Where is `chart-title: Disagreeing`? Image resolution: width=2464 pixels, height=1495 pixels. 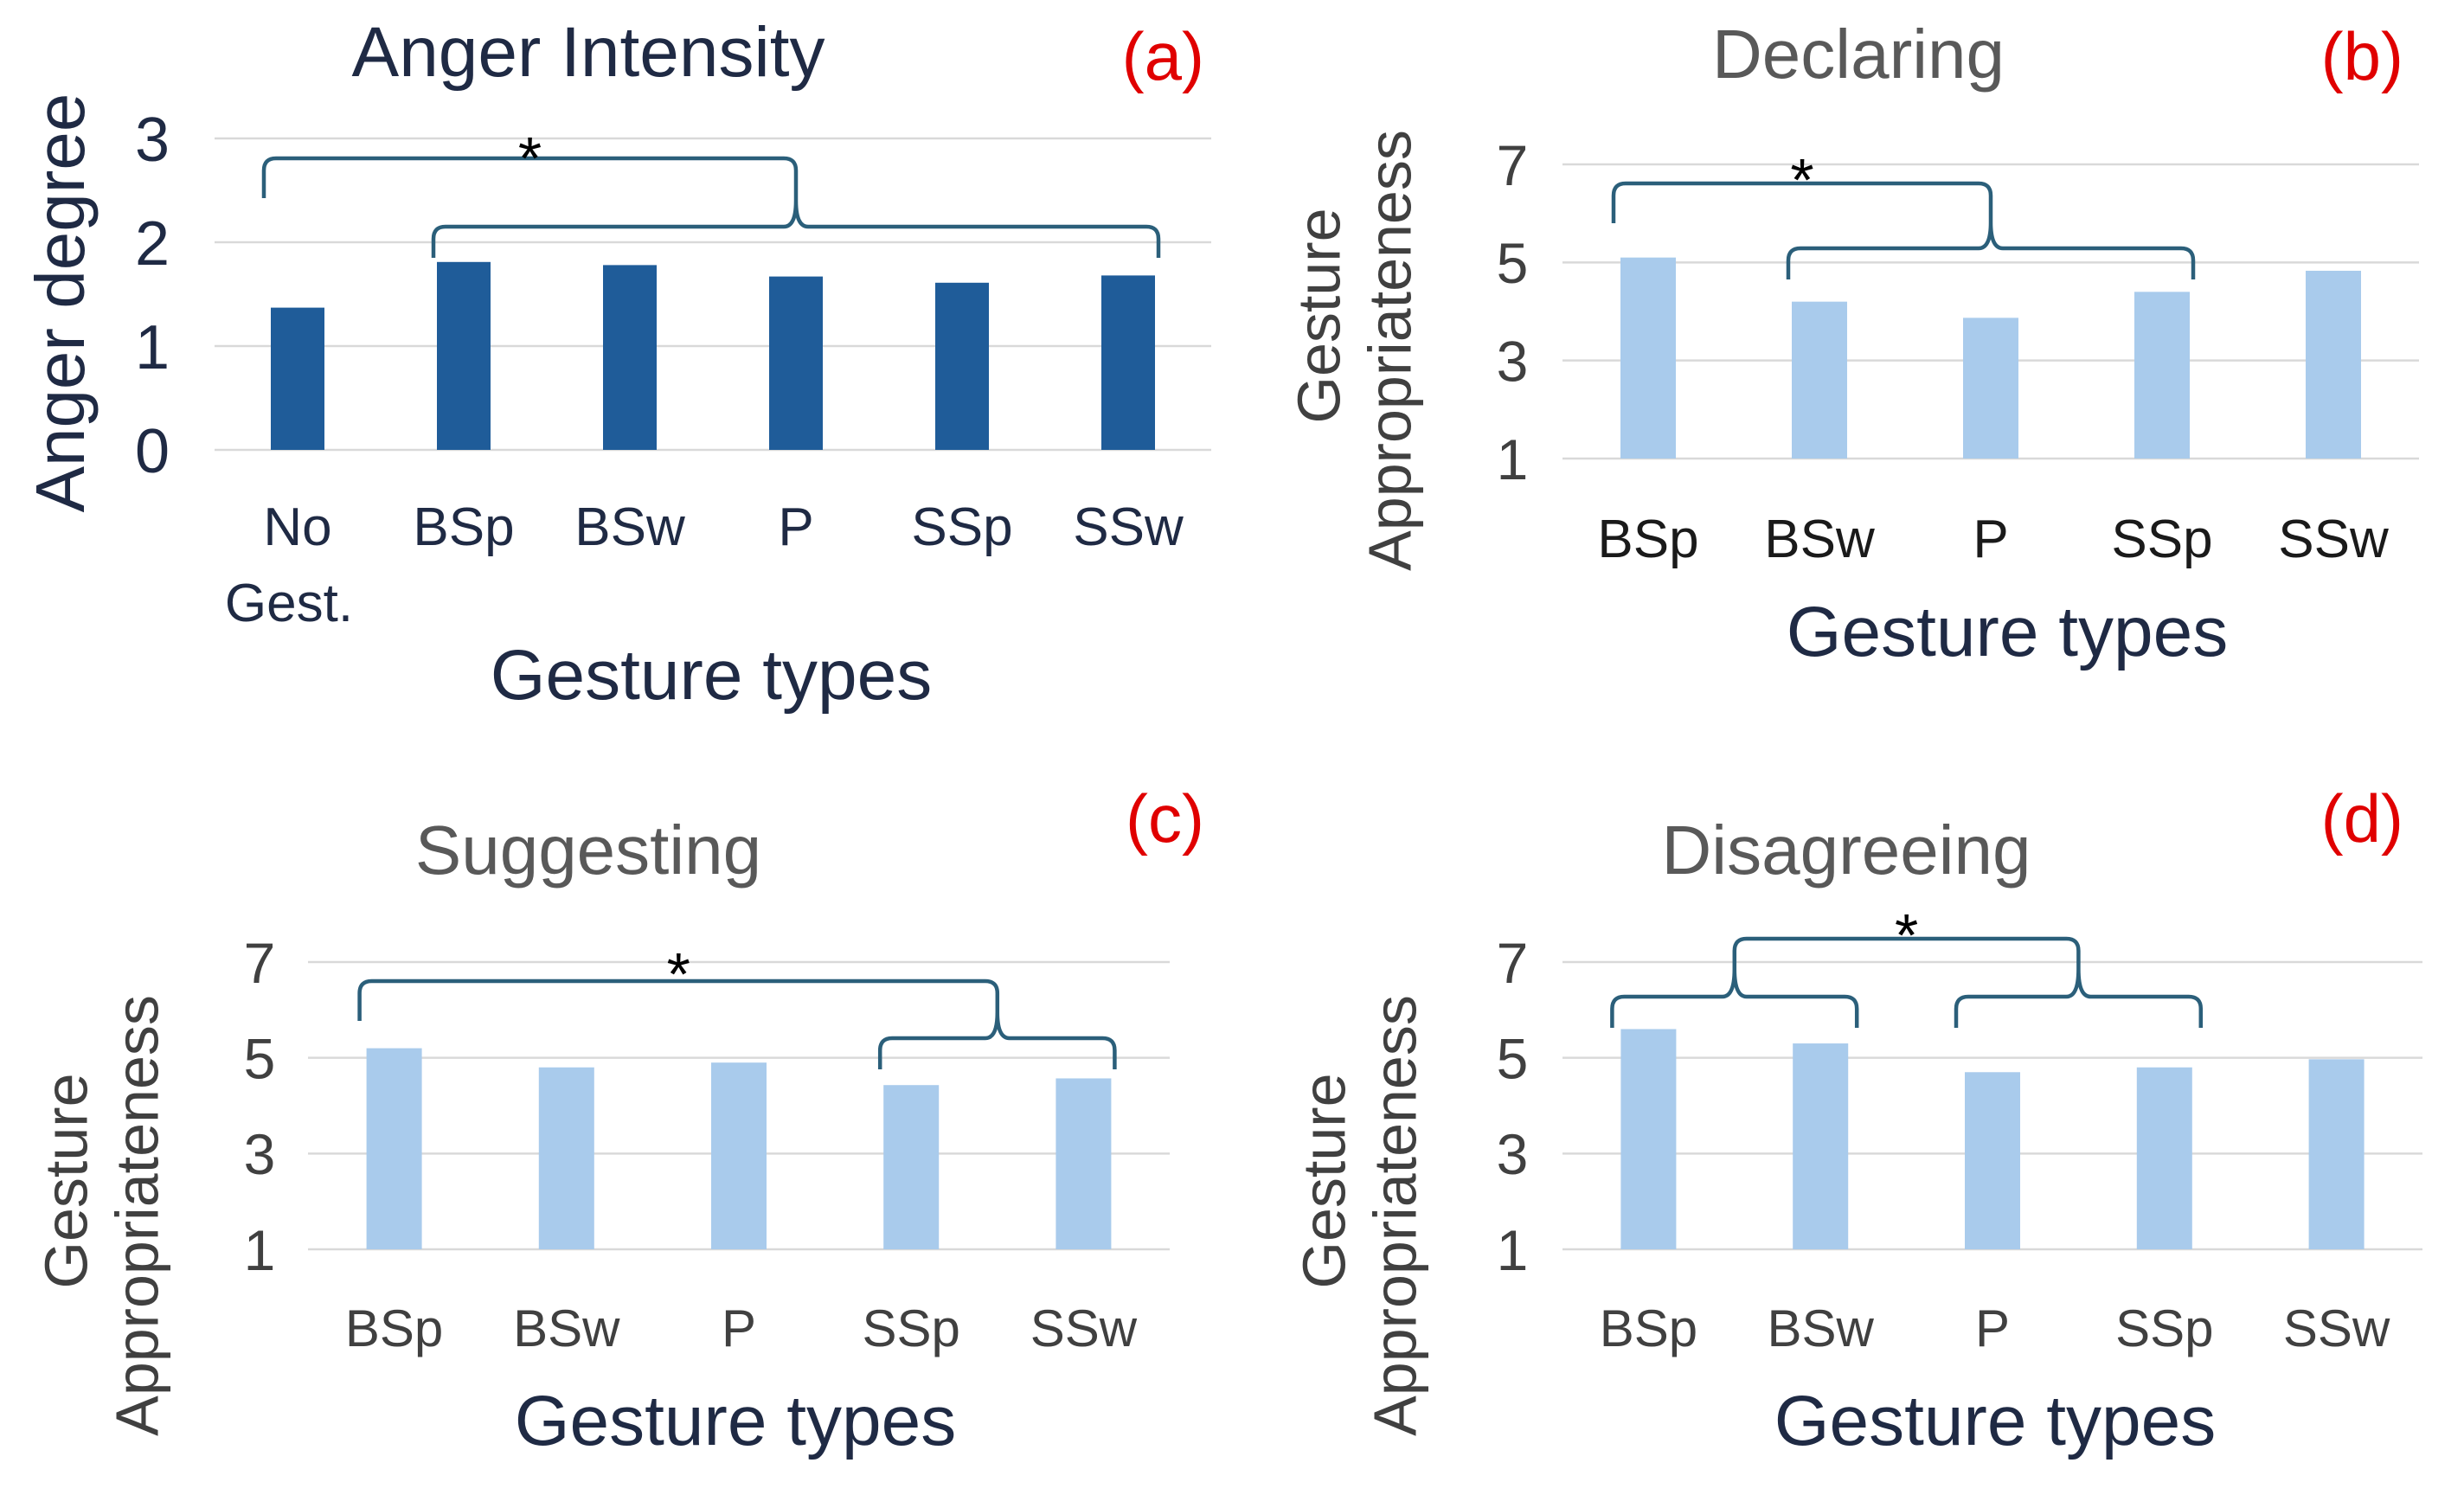 chart-title: Disagreeing is located at coordinates (1846, 851).